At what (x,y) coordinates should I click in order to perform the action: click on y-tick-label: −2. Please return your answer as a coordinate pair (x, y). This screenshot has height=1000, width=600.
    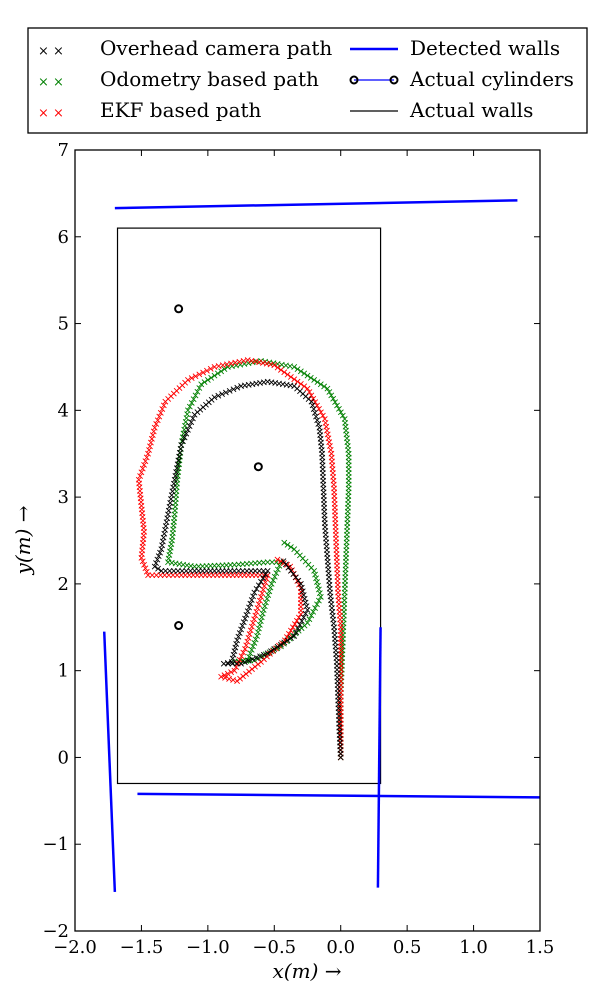
    Looking at the image, I should click on (55, 931).